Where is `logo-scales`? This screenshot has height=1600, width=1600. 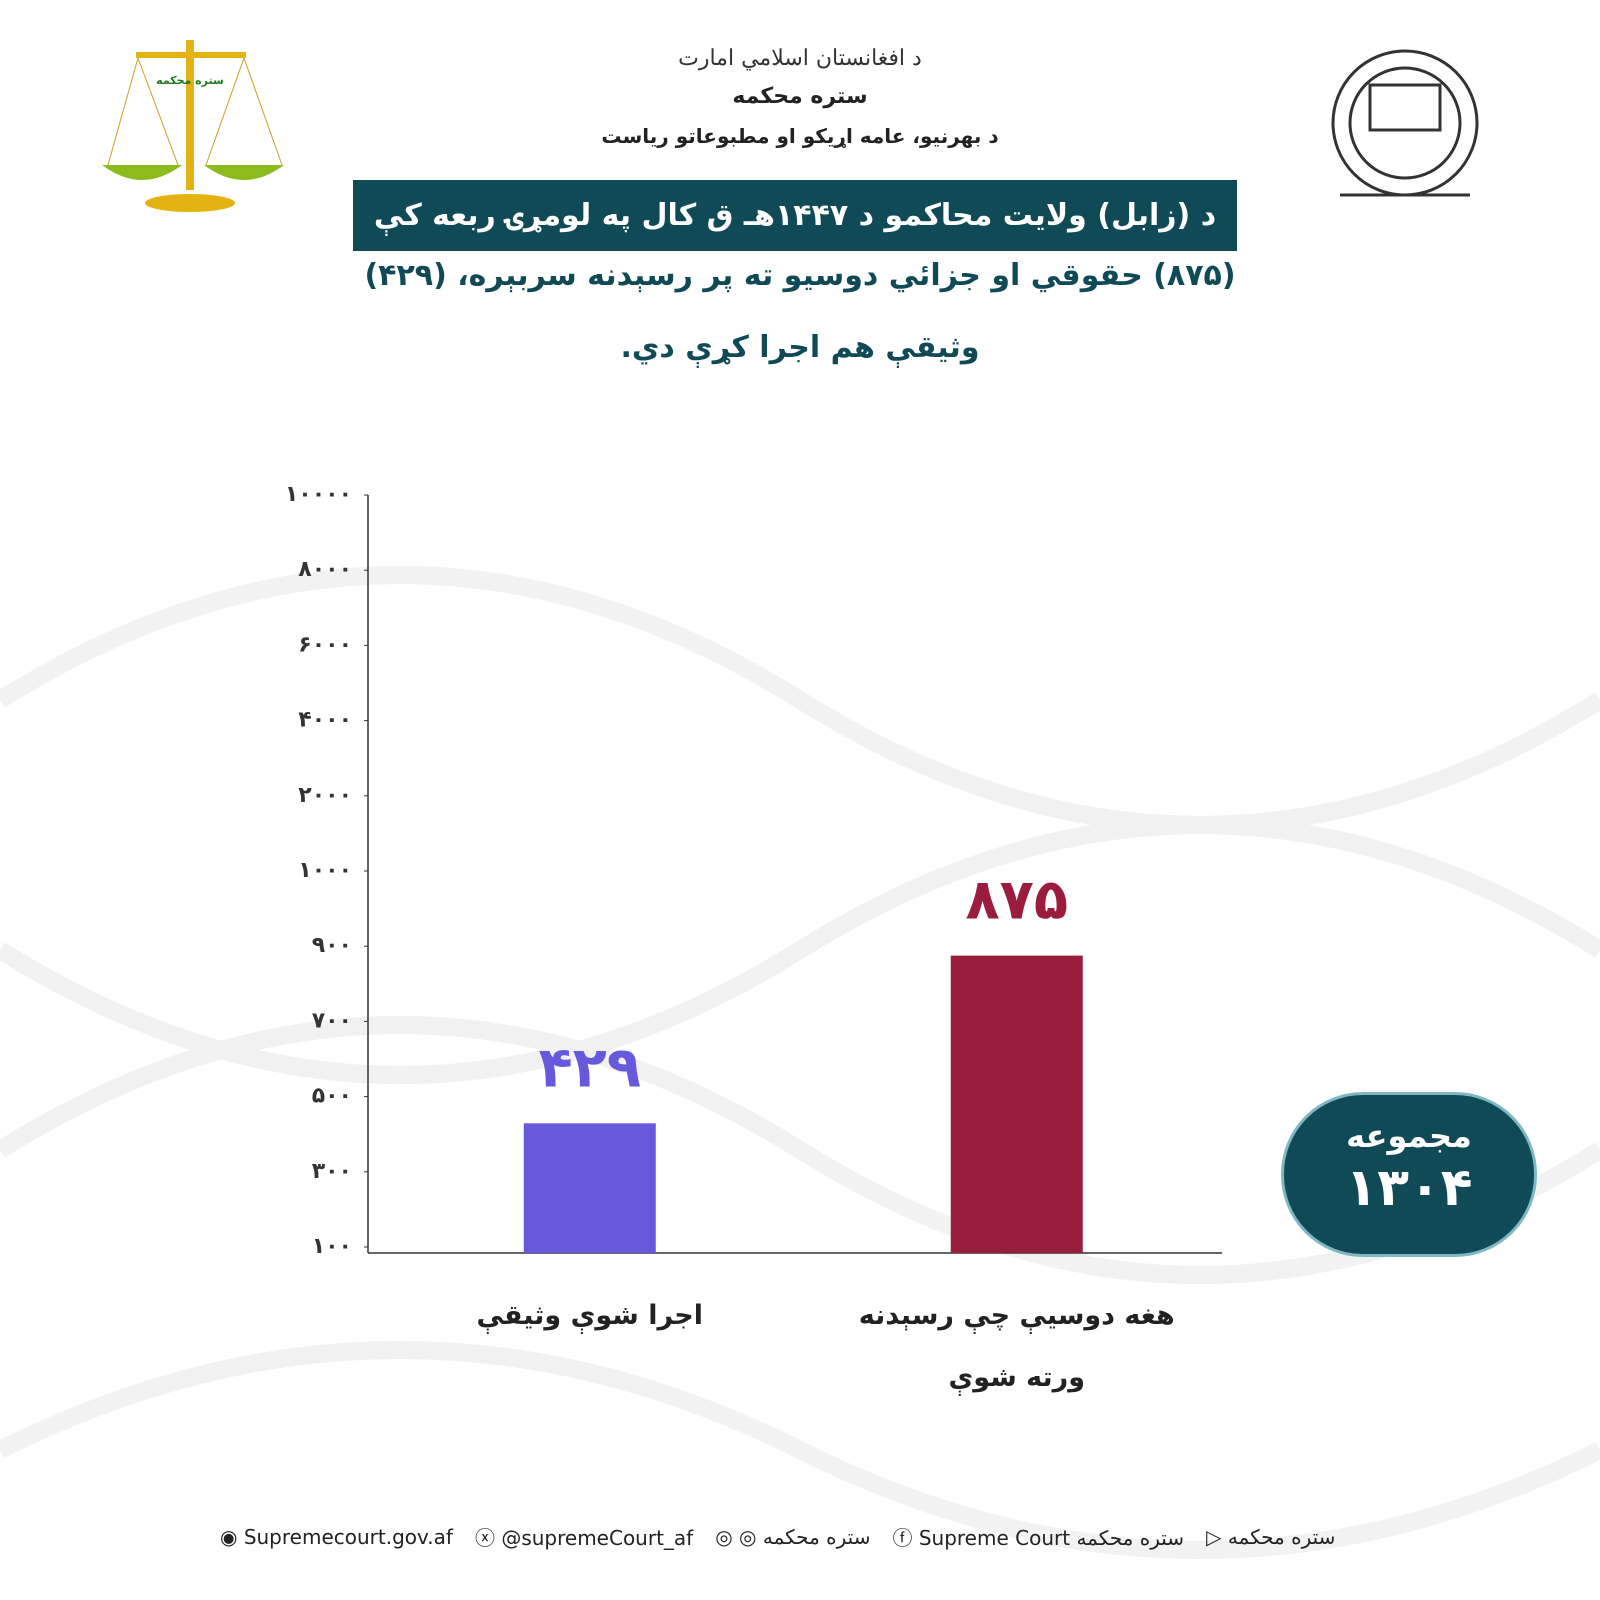 logo-scales is located at coordinates (193, 126).